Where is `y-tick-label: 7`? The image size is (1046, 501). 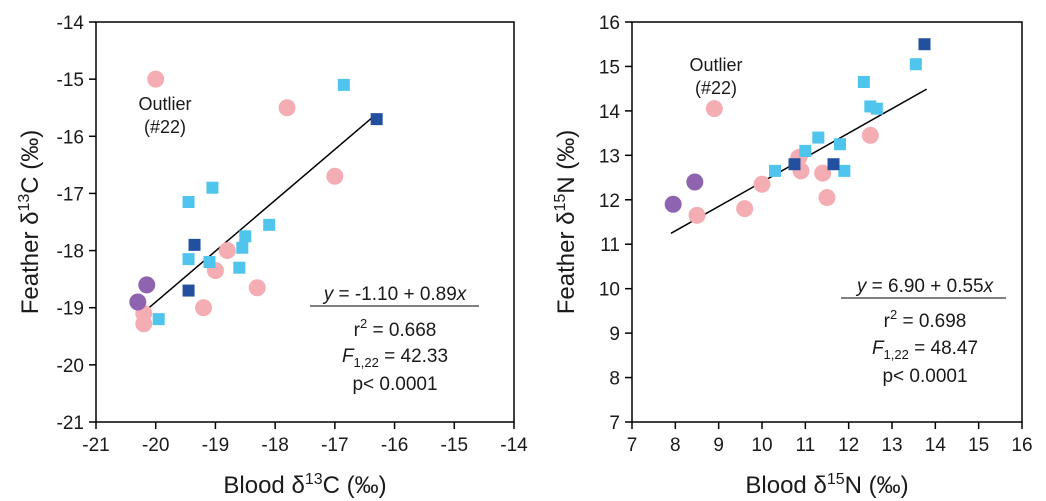 y-tick-label: 7 is located at coordinates (614, 423).